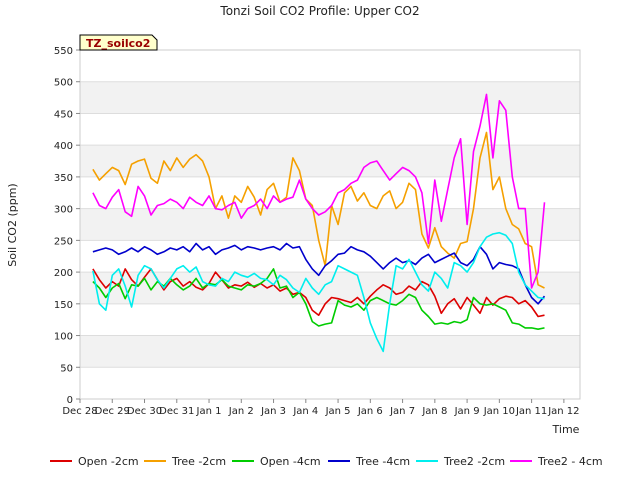 The width and height of the screenshot is (640, 480). What do you see at coordinates (63, 178) in the screenshot?
I see `y-tick-label: 350` at bounding box center [63, 178].